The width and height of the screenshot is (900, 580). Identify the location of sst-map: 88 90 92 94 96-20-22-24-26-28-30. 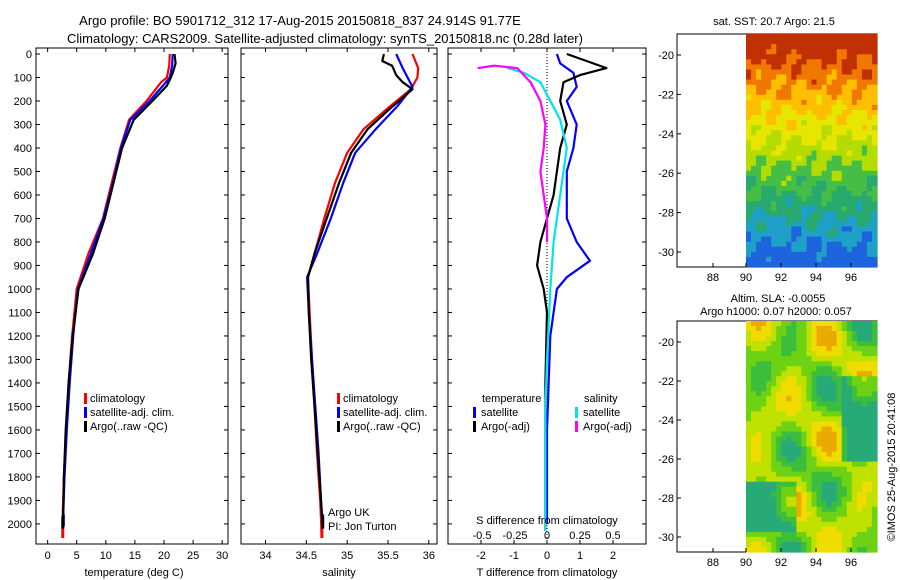
(768, 158).